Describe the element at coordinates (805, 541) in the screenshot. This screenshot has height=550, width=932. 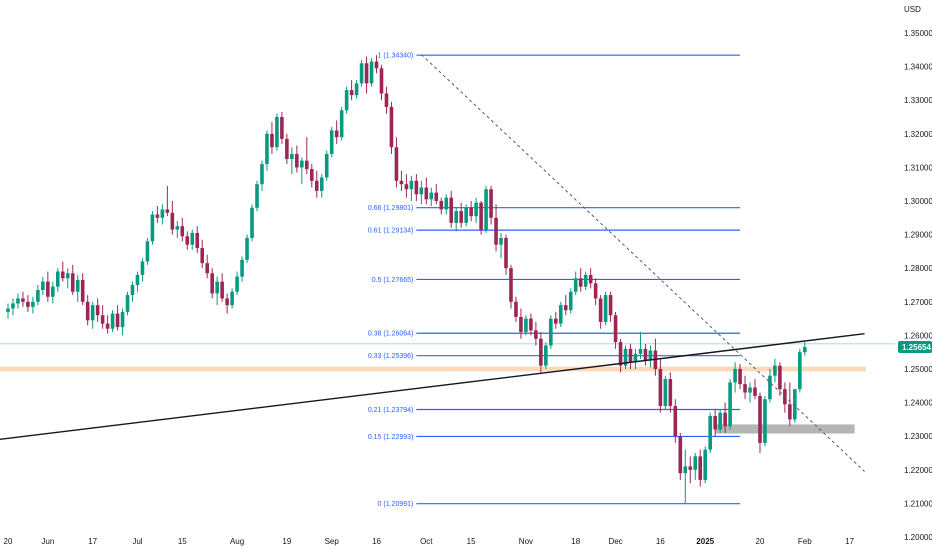
I see `x-tick-label: Feb` at that location.